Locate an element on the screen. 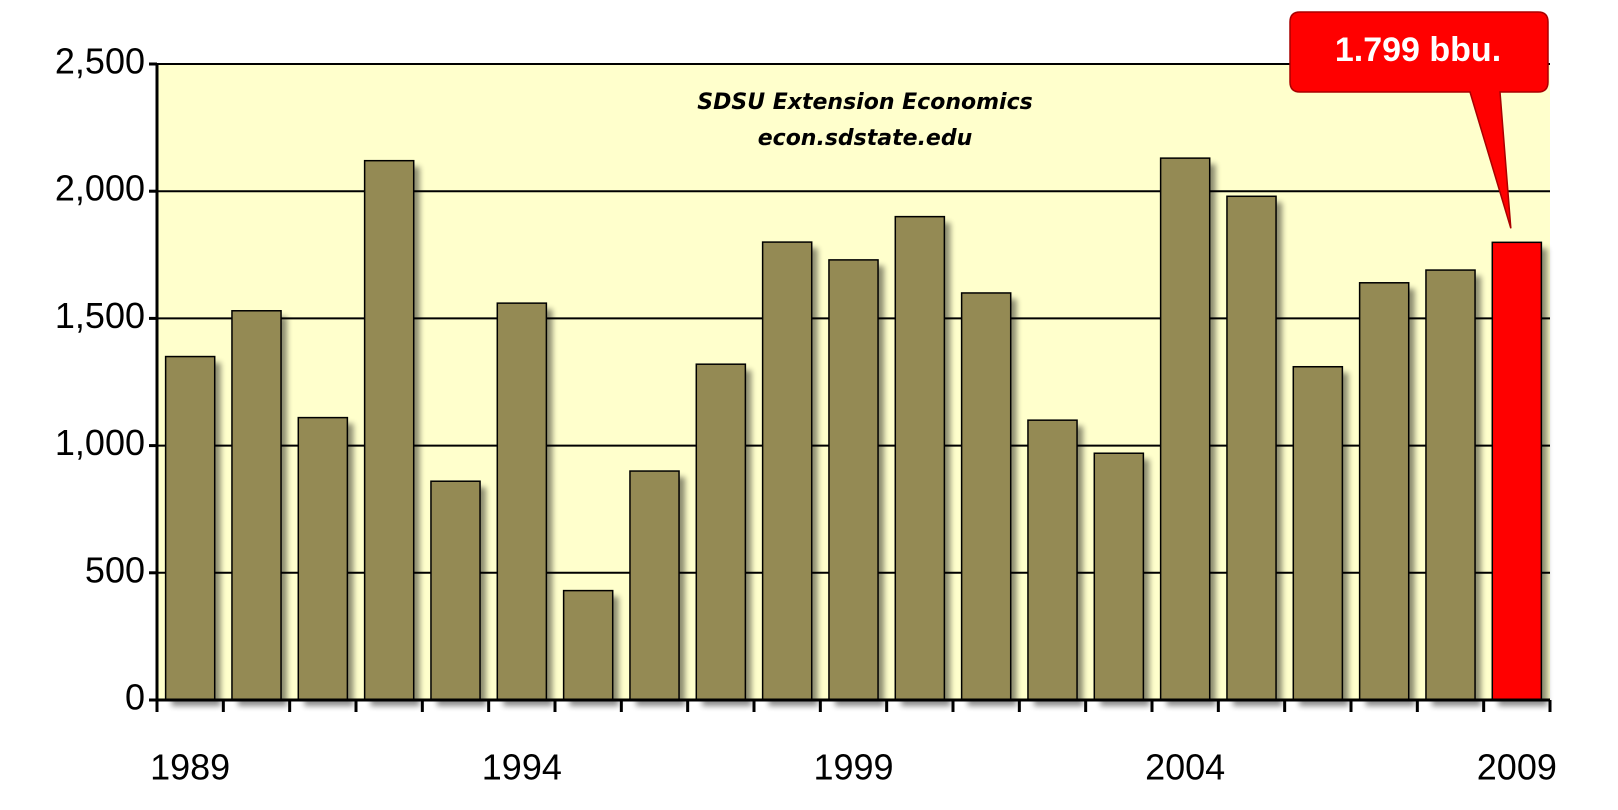 This screenshot has width=1618, height=810. y-tick-label: 1,000 is located at coordinates (100, 442).